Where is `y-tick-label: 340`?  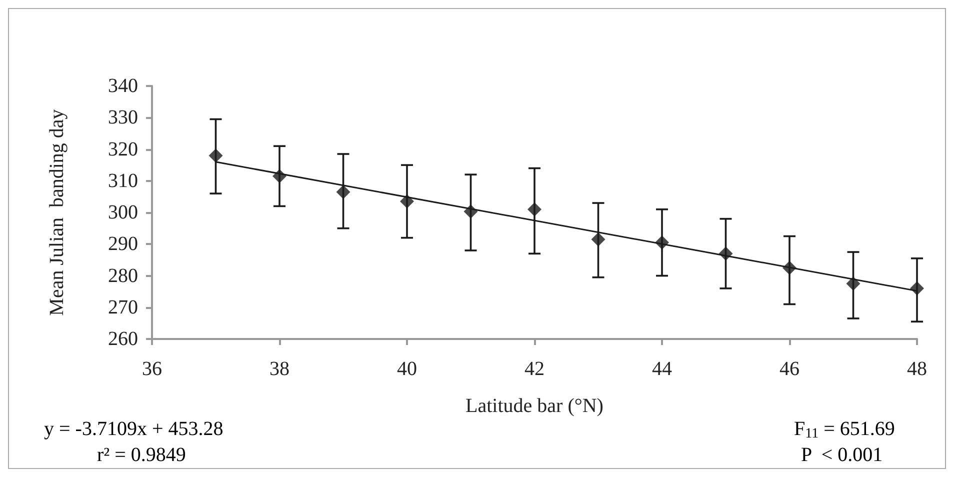
y-tick-label: 340 is located at coordinates (123, 86).